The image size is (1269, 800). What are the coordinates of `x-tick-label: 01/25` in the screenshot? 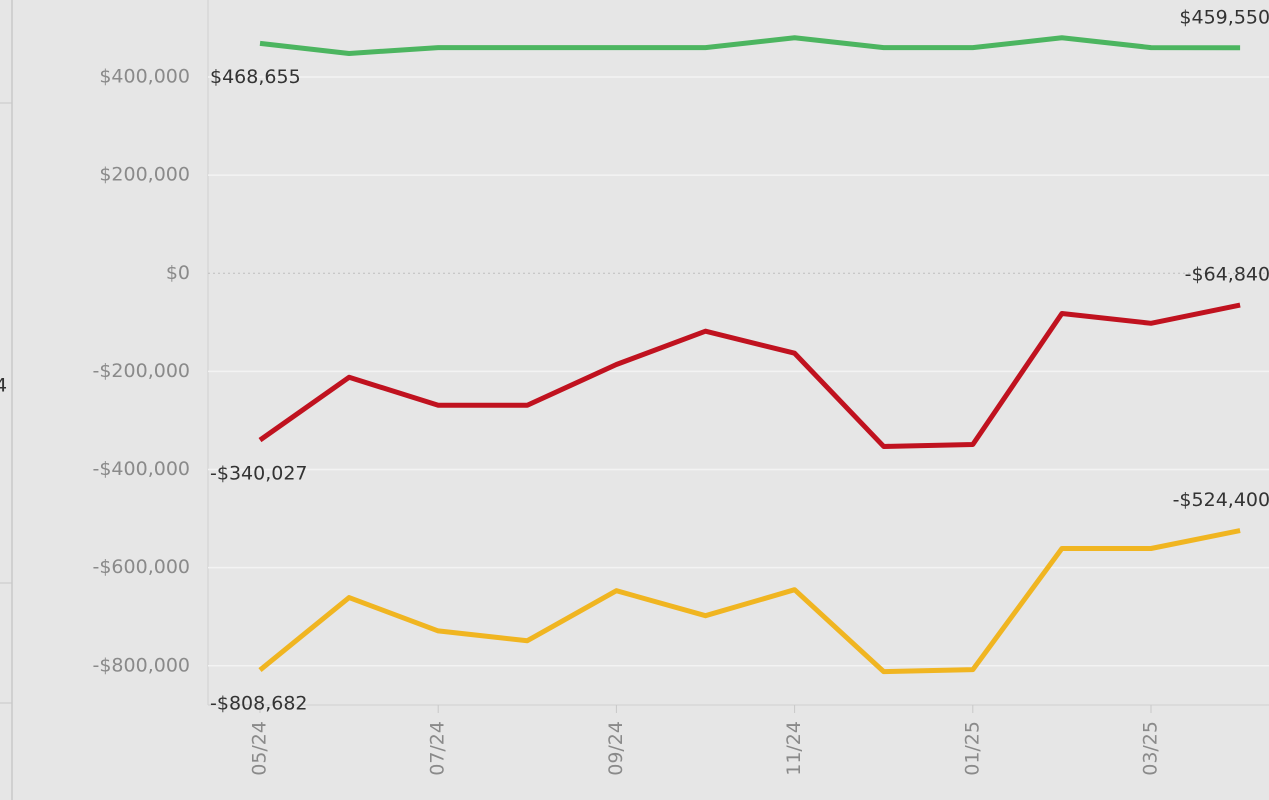 It's located at (972, 748).